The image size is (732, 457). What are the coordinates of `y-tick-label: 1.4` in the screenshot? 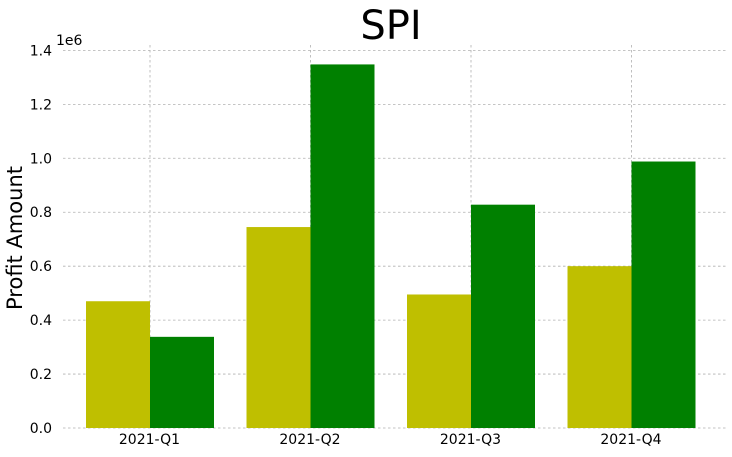 It's located at (41, 51).